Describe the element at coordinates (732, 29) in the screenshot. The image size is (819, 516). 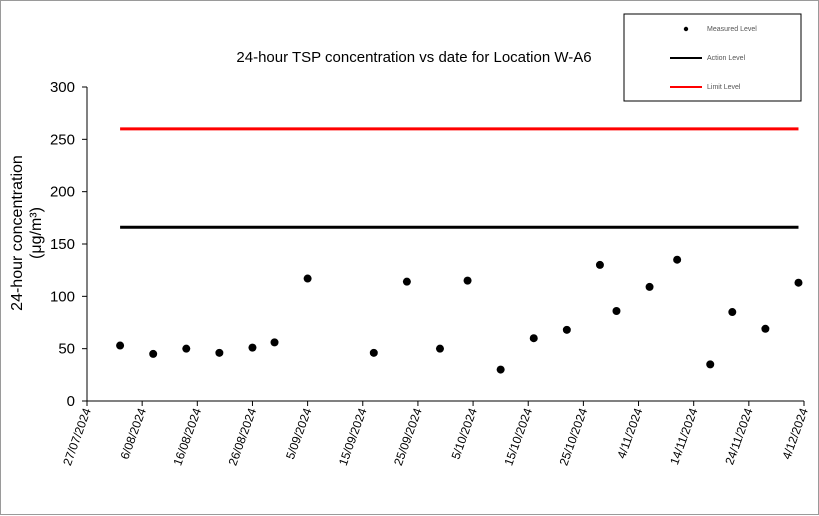
I see `legend-label-measured: Measured Level` at that location.